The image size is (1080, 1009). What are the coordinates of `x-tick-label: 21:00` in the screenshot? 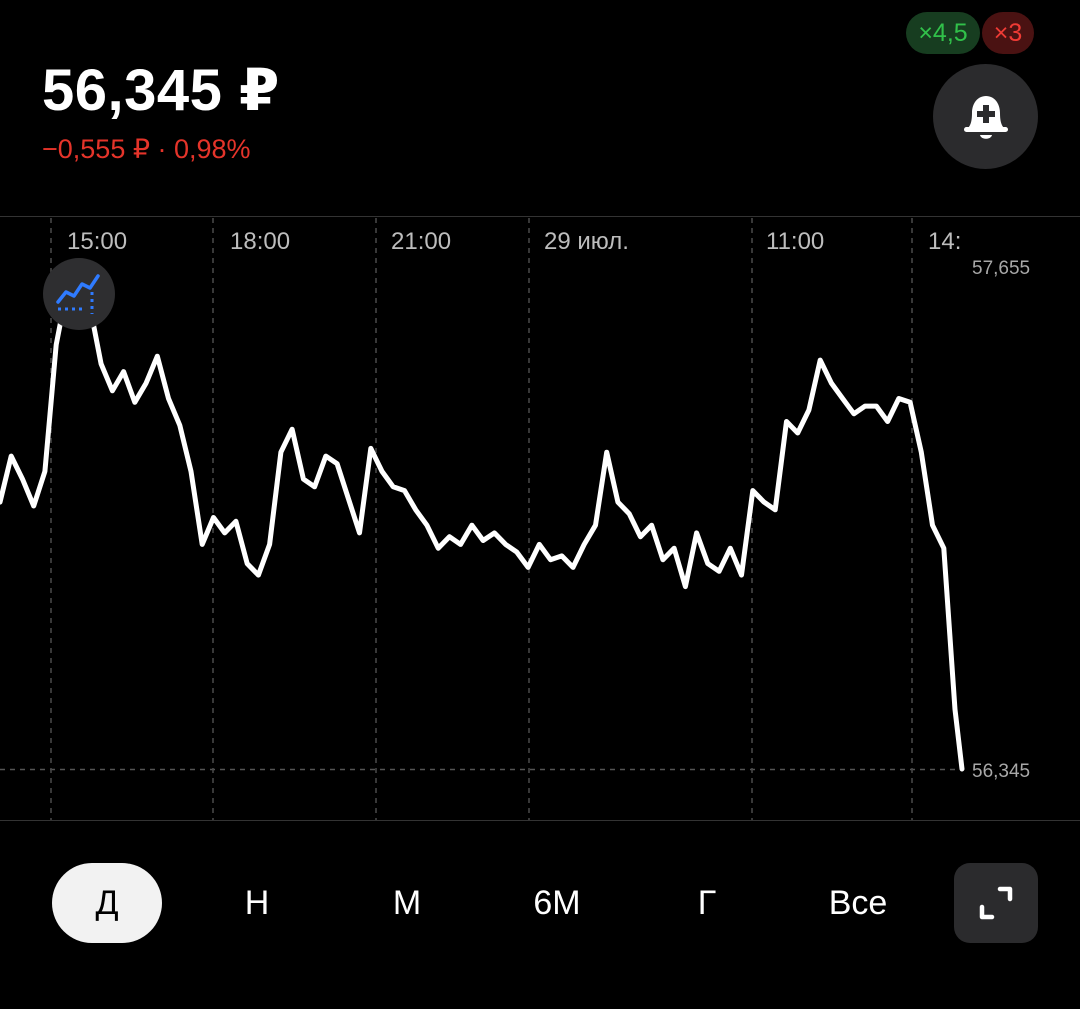 It's located at (421, 241).